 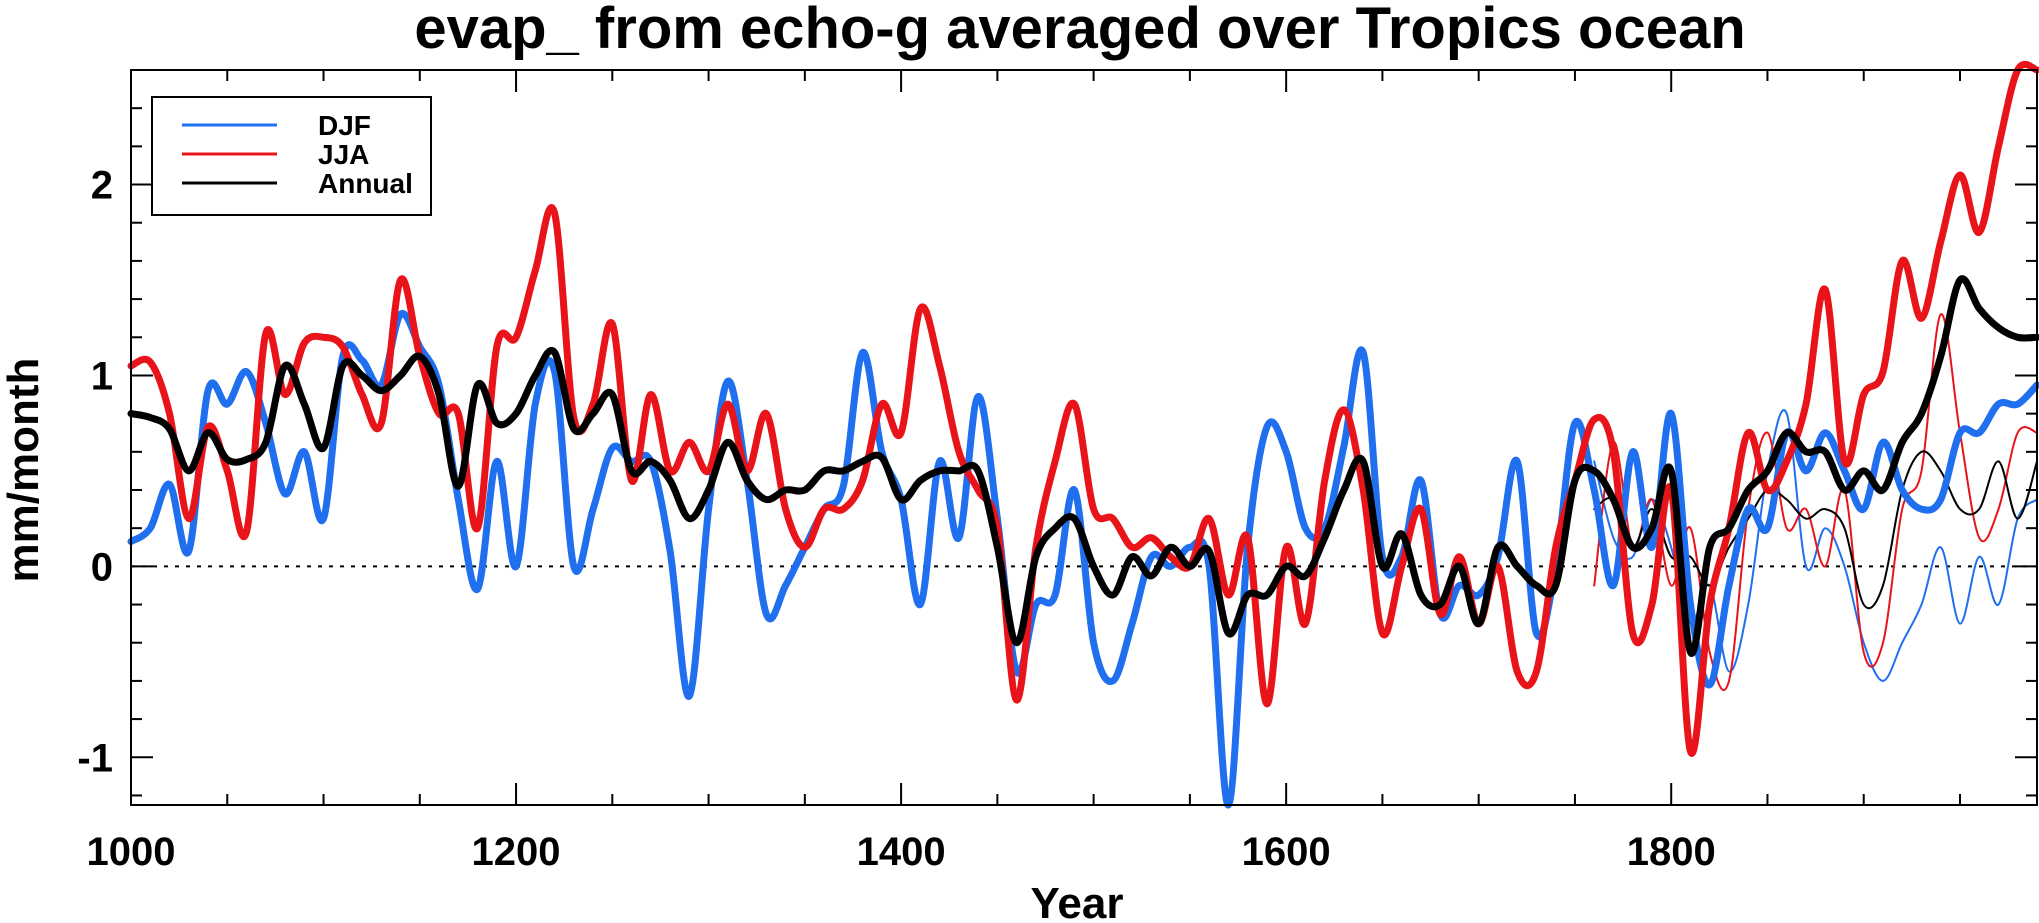 I want to click on y-tick-label: 1, so click(x=102, y=376).